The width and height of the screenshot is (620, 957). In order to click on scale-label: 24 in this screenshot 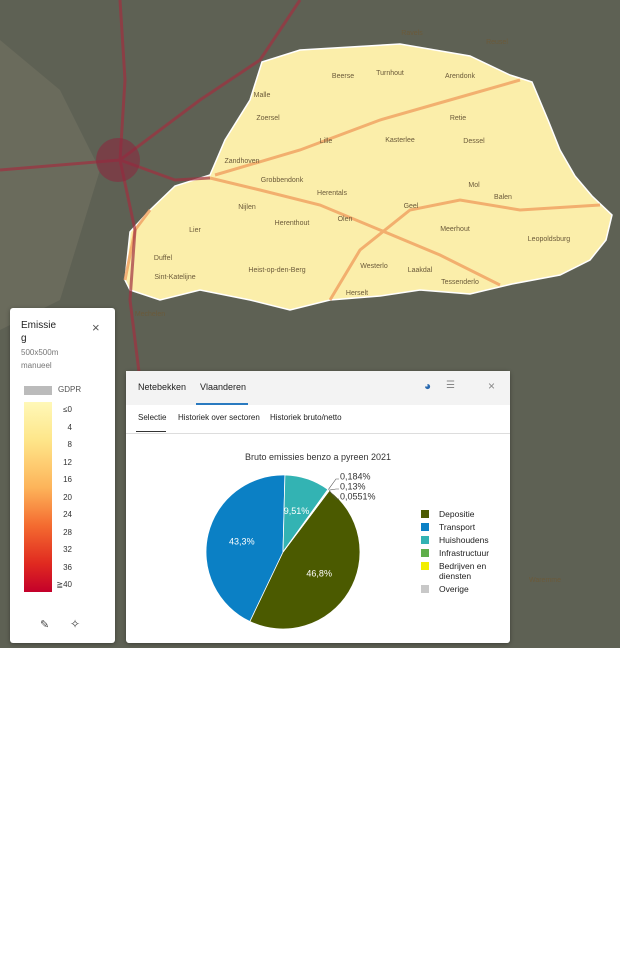, I will do `click(67, 514)`.